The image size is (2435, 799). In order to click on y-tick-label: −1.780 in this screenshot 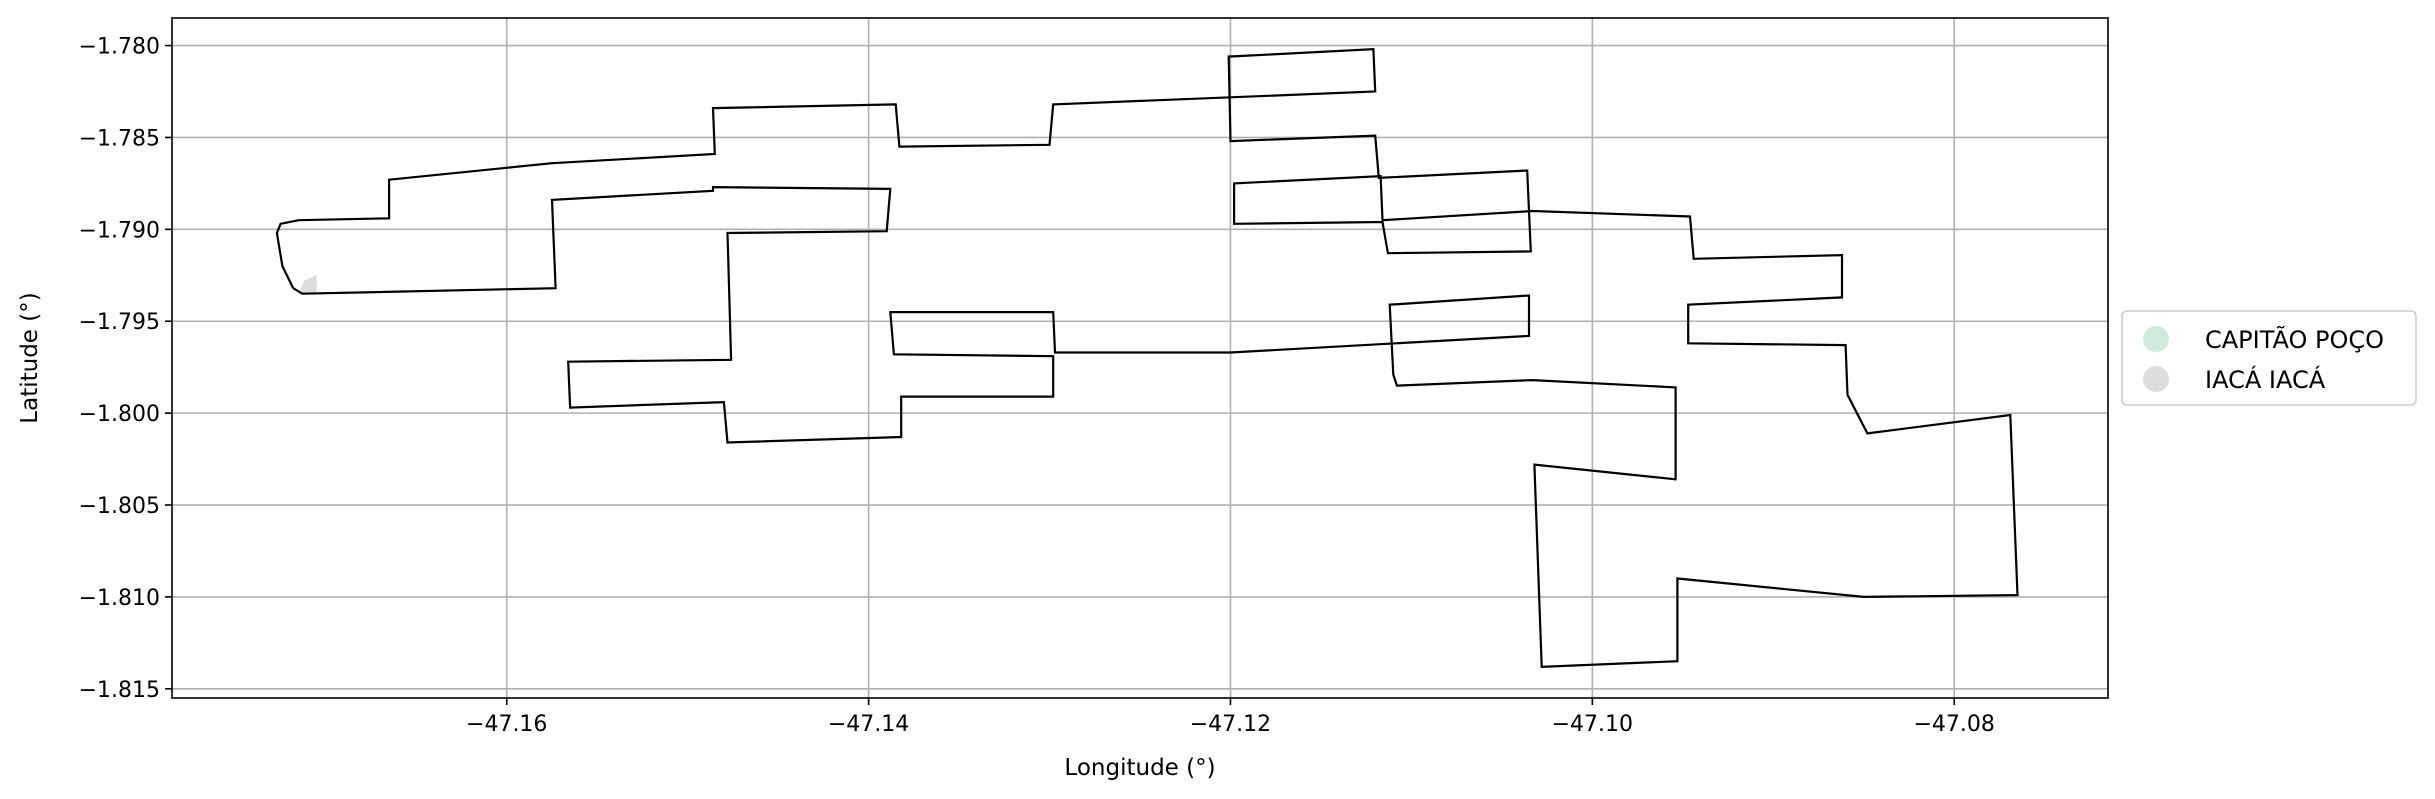, I will do `click(119, 47)`.